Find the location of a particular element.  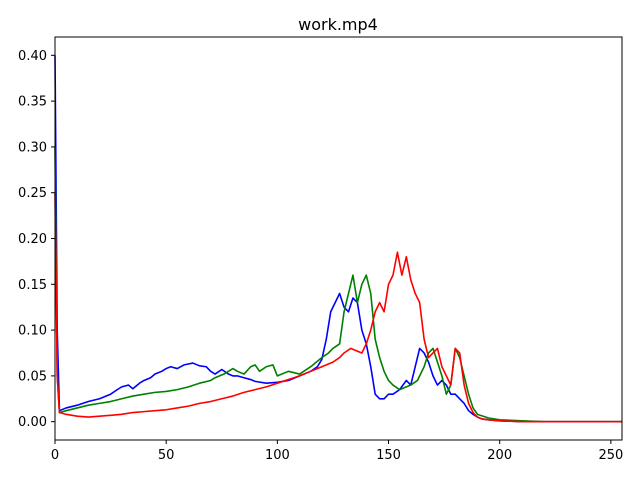

x-tick-label: 0 is located at coordinates (55, 455).